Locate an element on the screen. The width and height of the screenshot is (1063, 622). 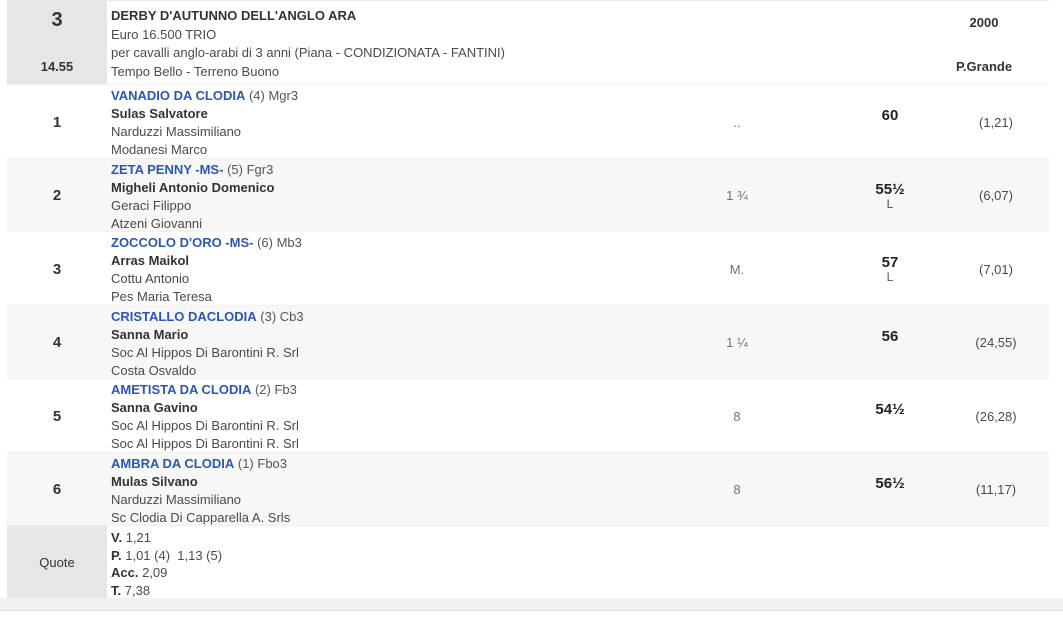
horse-link: AMBRA DA CLODIA is located at coordinates (173, 463).